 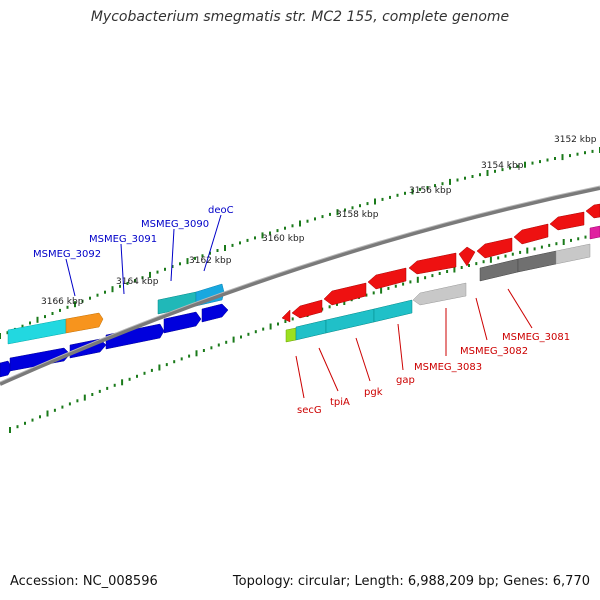 I want to click on gene-label-msmeg-3083: MSMEG_3083, so click(x=448, y=367).